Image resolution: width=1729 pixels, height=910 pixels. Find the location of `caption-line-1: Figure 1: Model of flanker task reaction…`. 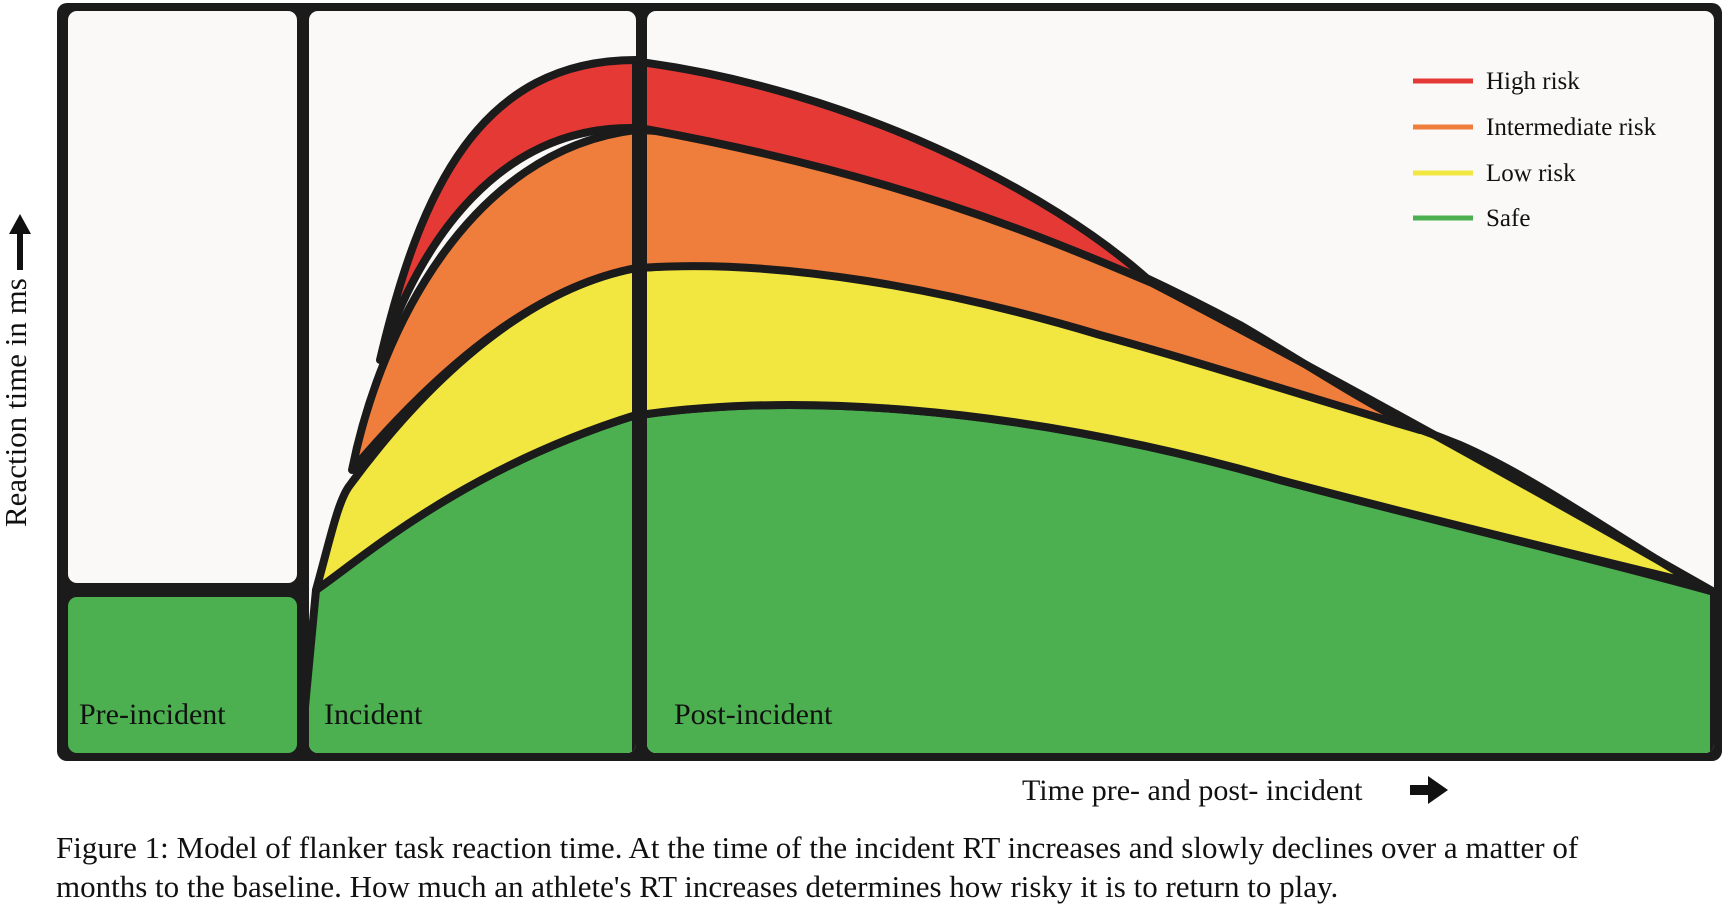

caption-line-1: Figure 1: Model of flanker task reaction… is located at coordinates (817, 847).